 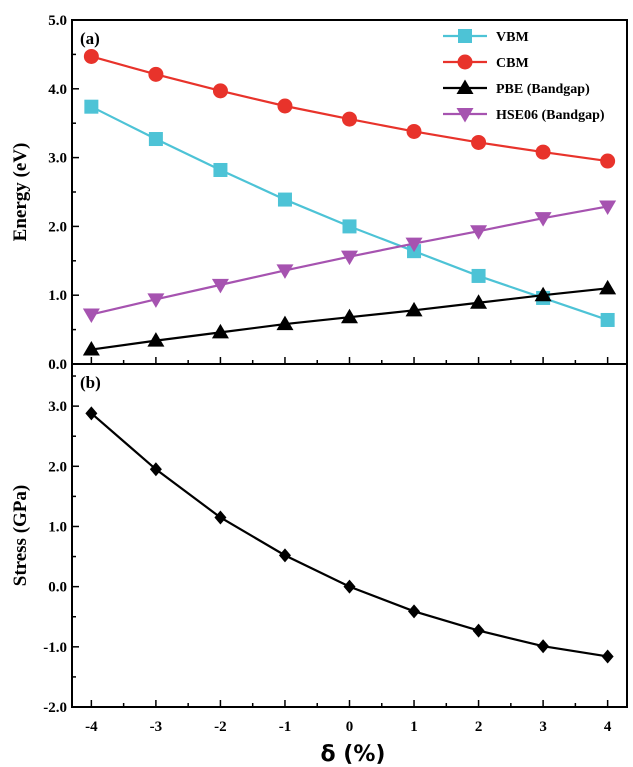 I want to click on panel-label: (b), so click(x=90, y=382).